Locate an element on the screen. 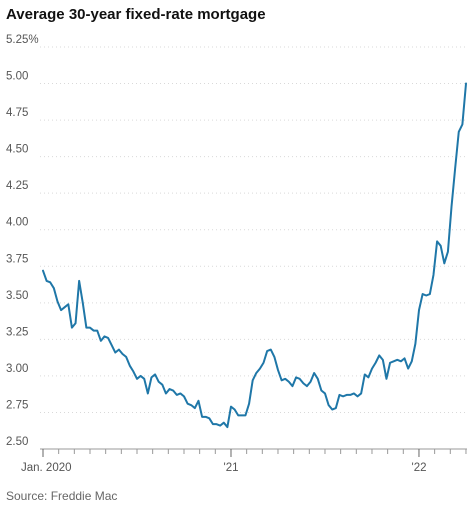 The image size is (474, 508). y-tick-label: 4.50 is located at coordinates (17, 150).